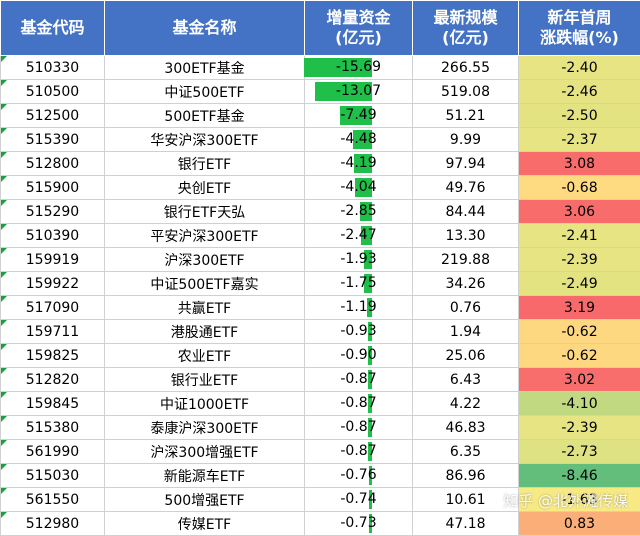 This screenshot has height=536, width=640. Describe the element at coordinates (359, 188) in the screenshot. I see `cell-flow: -4.04` at that location.